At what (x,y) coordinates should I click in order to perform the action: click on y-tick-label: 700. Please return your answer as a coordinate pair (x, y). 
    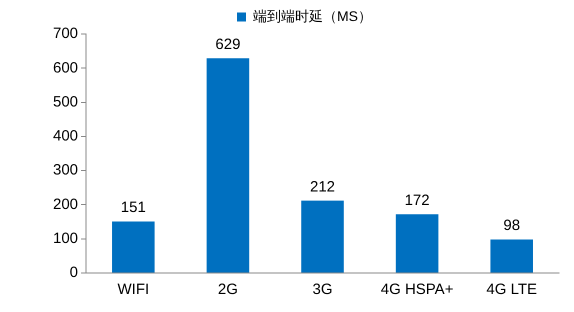
    Looking at the image, I should click on (65, 33).